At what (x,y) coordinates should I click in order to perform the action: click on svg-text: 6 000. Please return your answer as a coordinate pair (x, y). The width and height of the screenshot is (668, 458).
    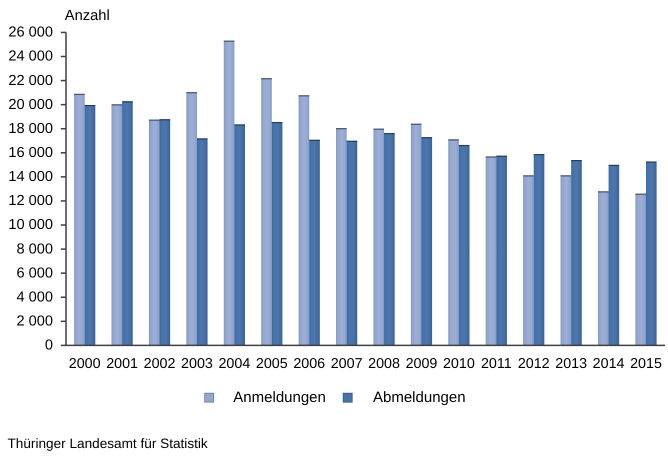
    Looking at the image, I should click on (34, 273).